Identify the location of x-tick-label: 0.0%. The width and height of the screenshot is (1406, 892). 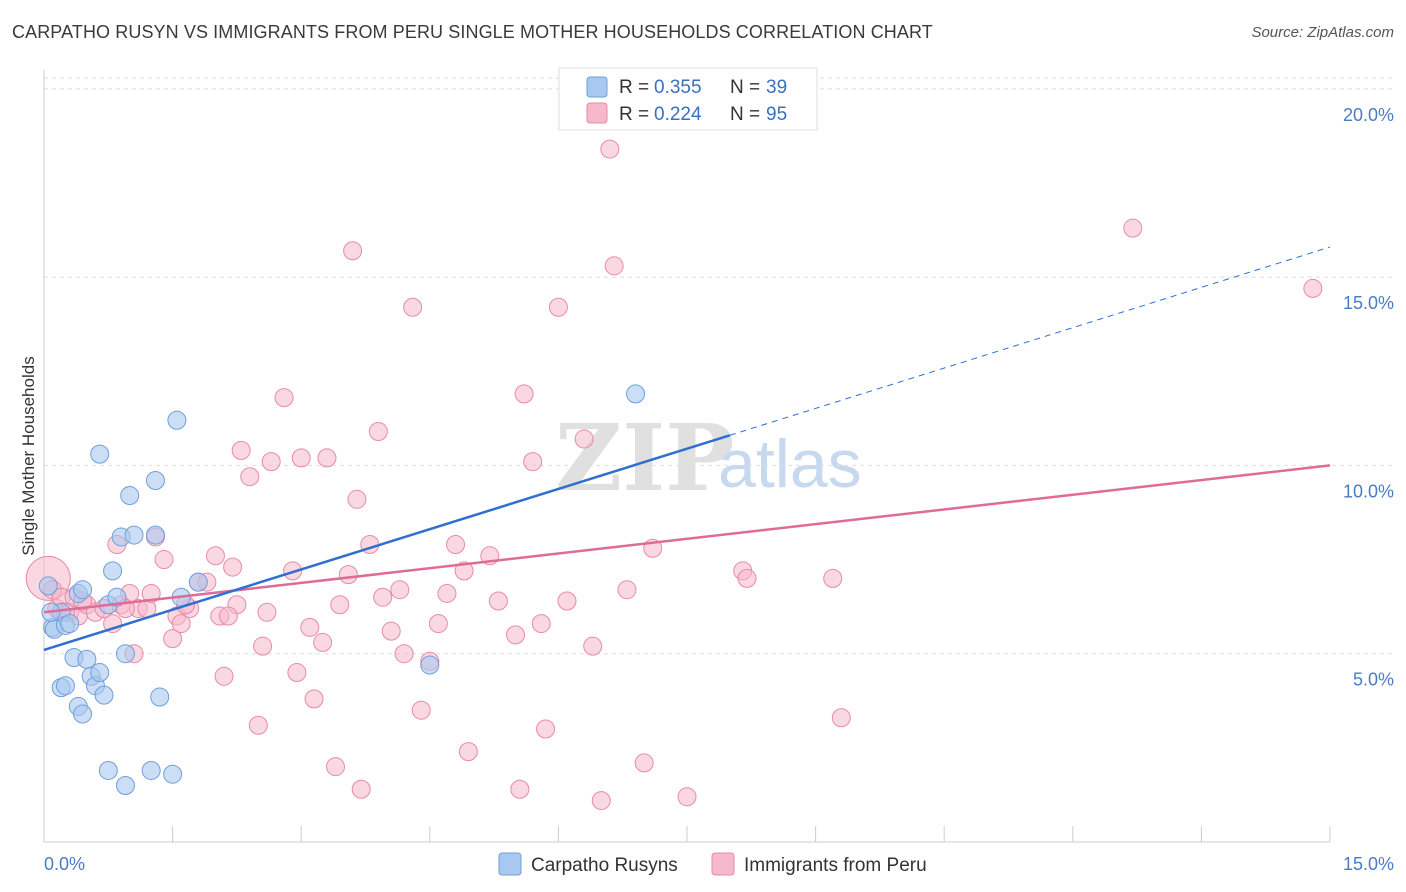
(64, 864).